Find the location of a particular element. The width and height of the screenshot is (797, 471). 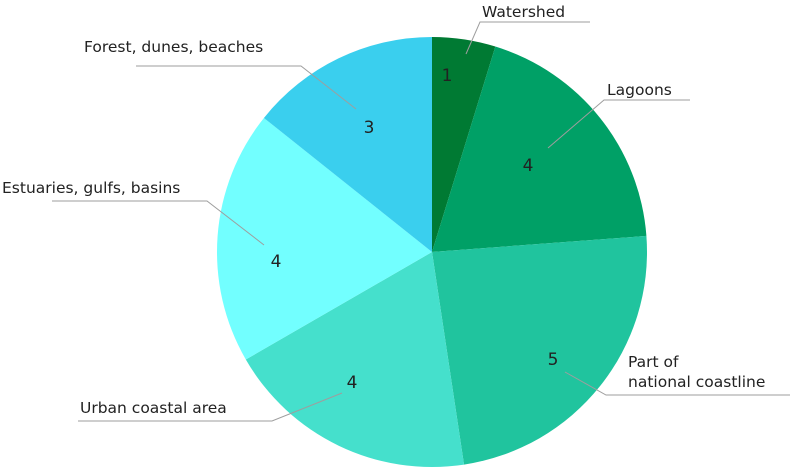

value-label-forest-dunes-beaches: 3 is located at coordinates (369, 128).